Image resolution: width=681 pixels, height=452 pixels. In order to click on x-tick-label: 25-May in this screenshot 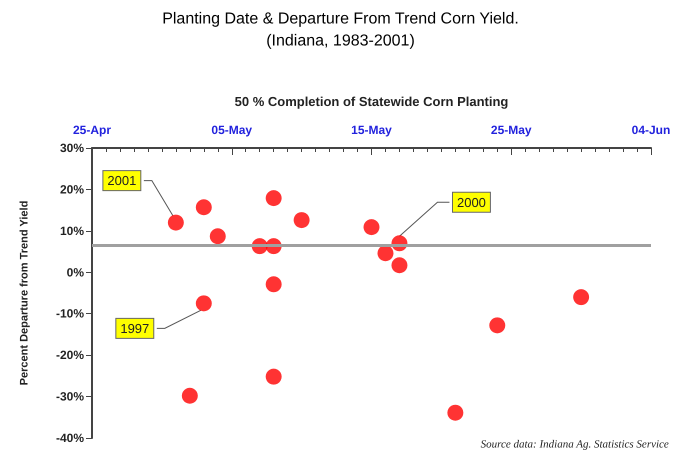, I will do `click(511, 130)`.